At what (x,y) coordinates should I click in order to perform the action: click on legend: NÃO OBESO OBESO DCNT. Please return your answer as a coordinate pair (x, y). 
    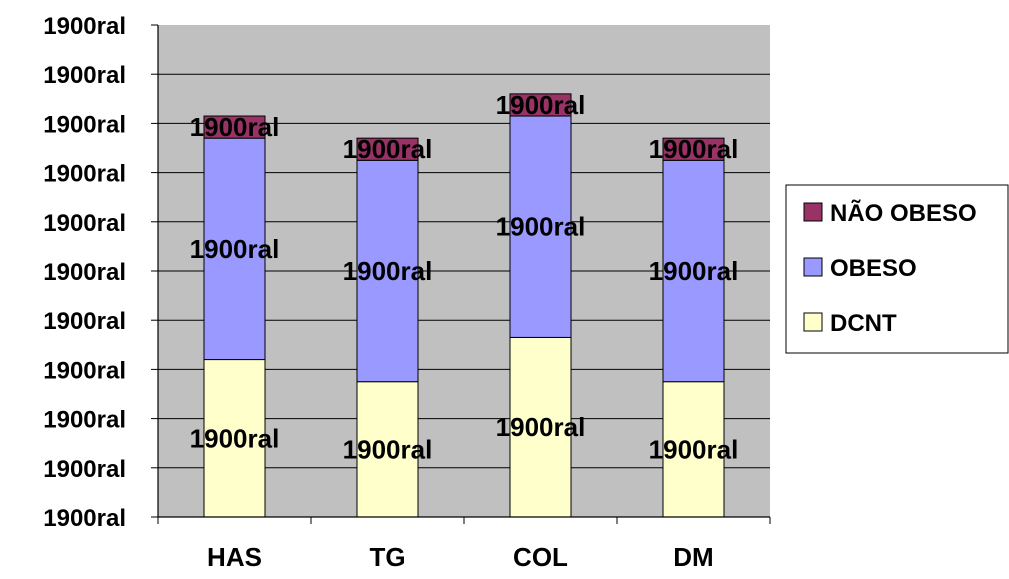
    Looking at the image, I should click on (897, 269).